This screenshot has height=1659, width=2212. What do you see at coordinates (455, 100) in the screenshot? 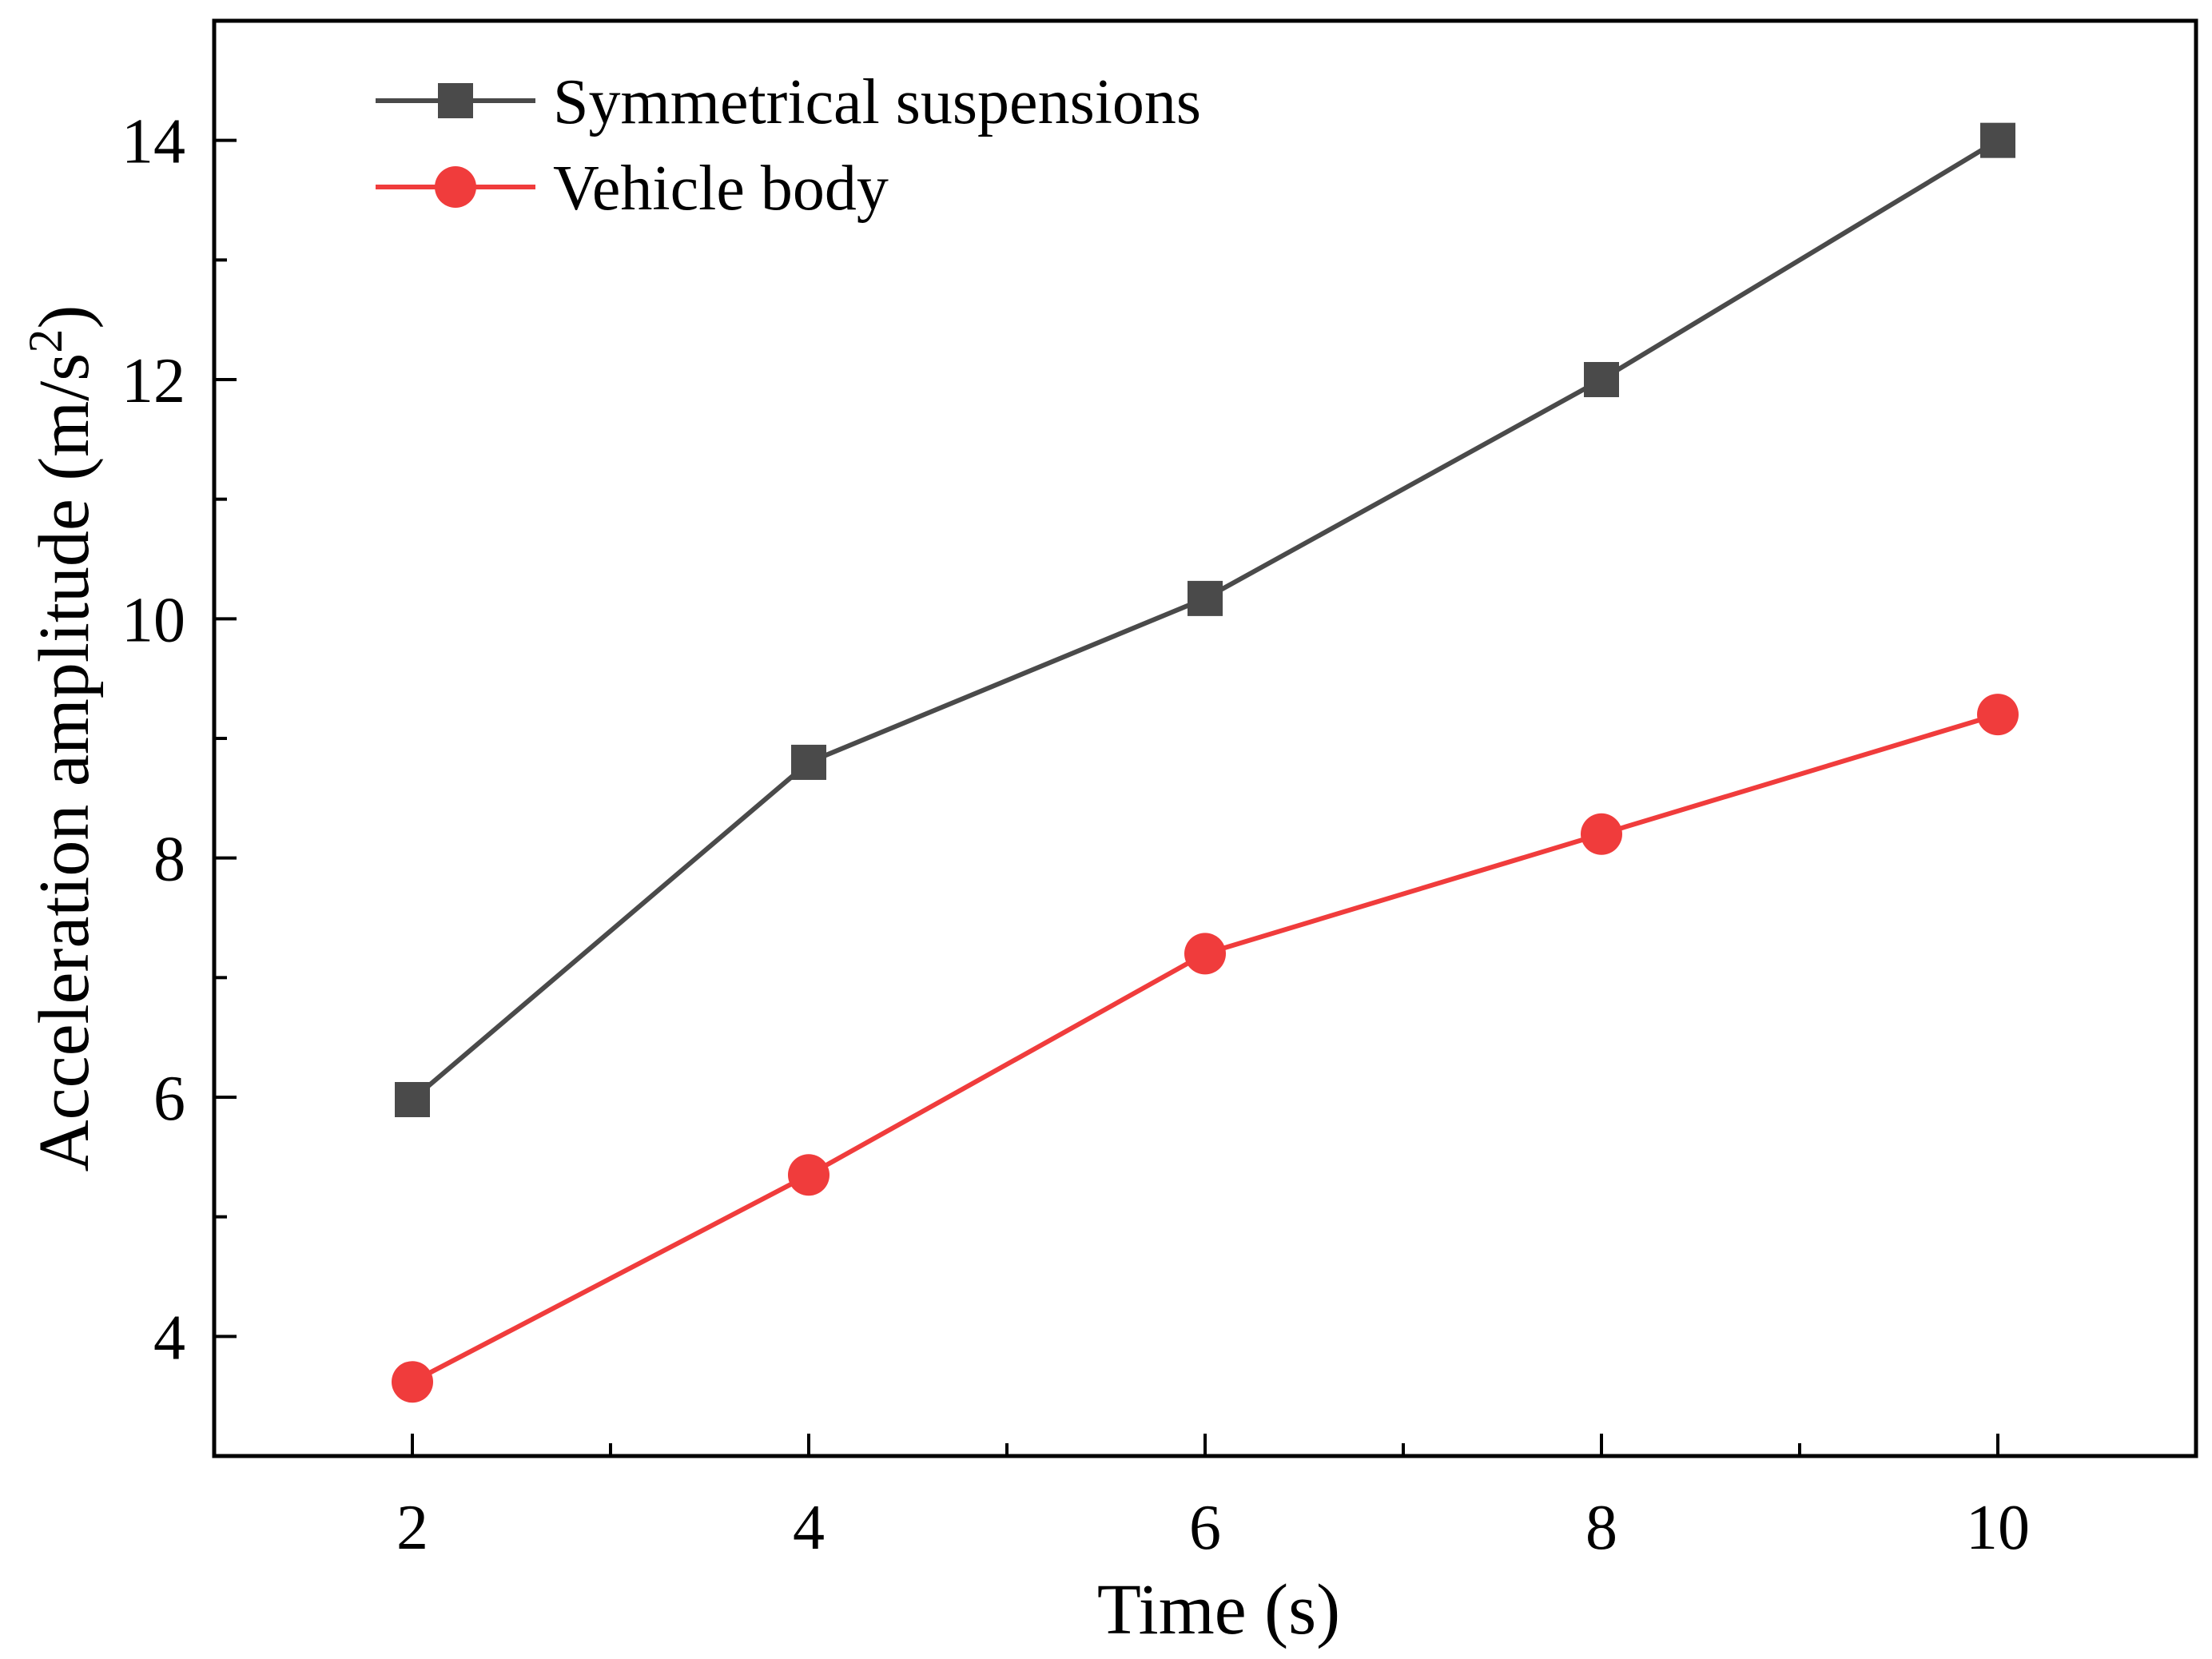
I see `legend-marker-symmetrical-suspensions` at bounding box center [455, 100].